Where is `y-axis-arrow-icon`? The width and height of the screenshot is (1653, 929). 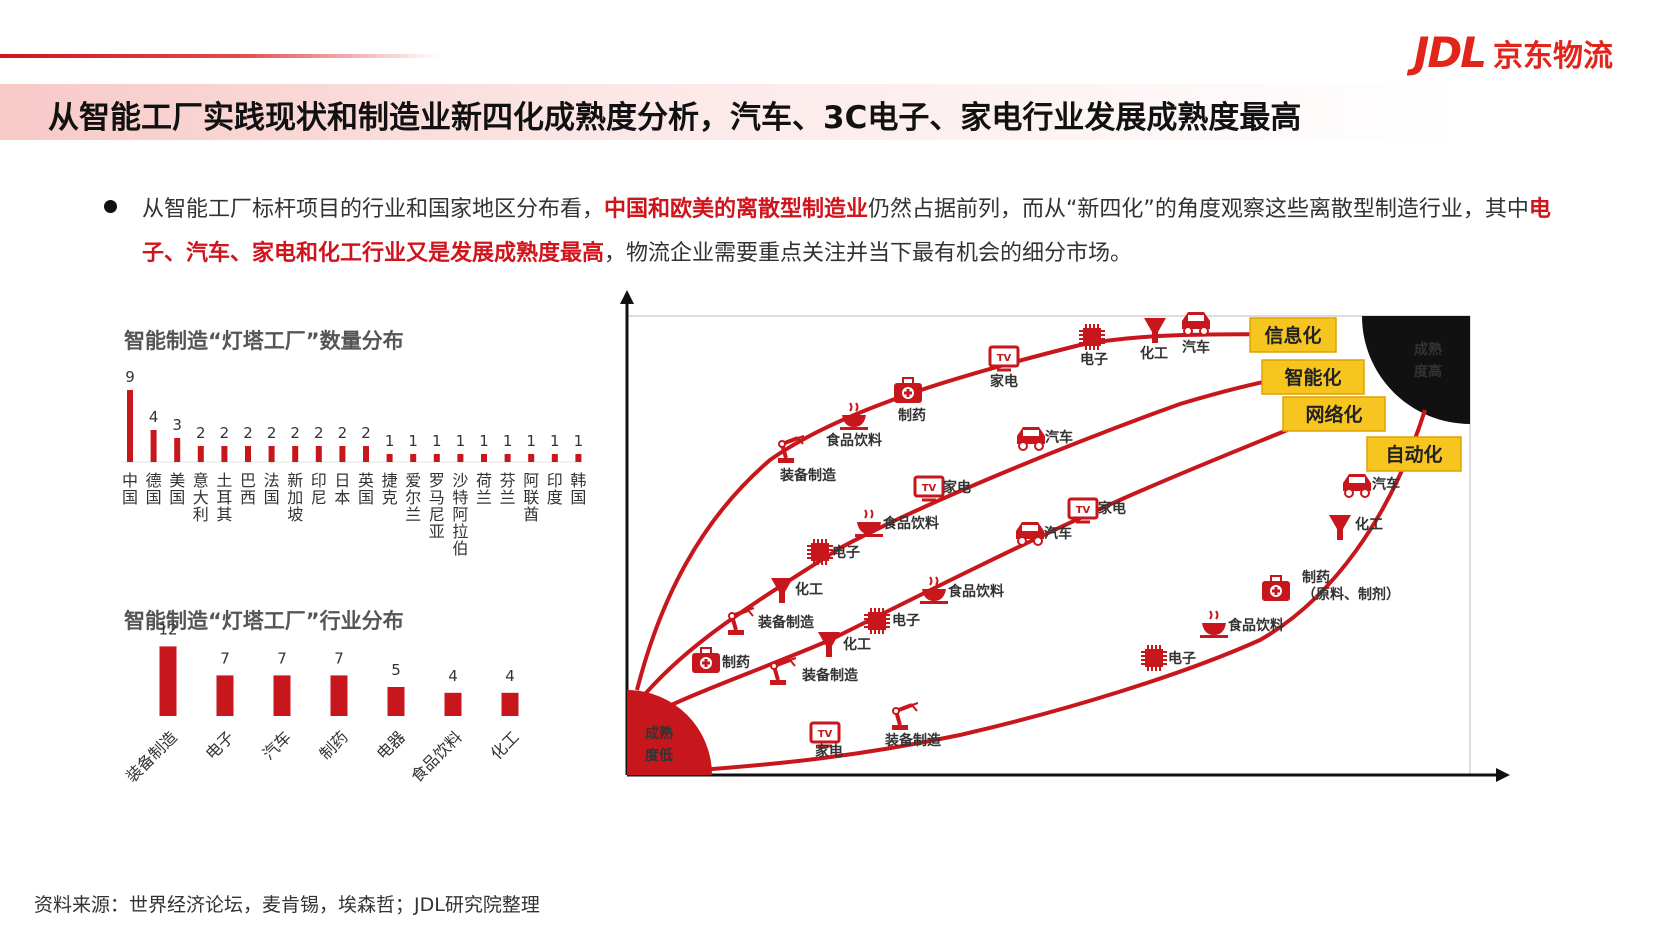 y-axis-arrow-icon is located at coordinates (627, 297).